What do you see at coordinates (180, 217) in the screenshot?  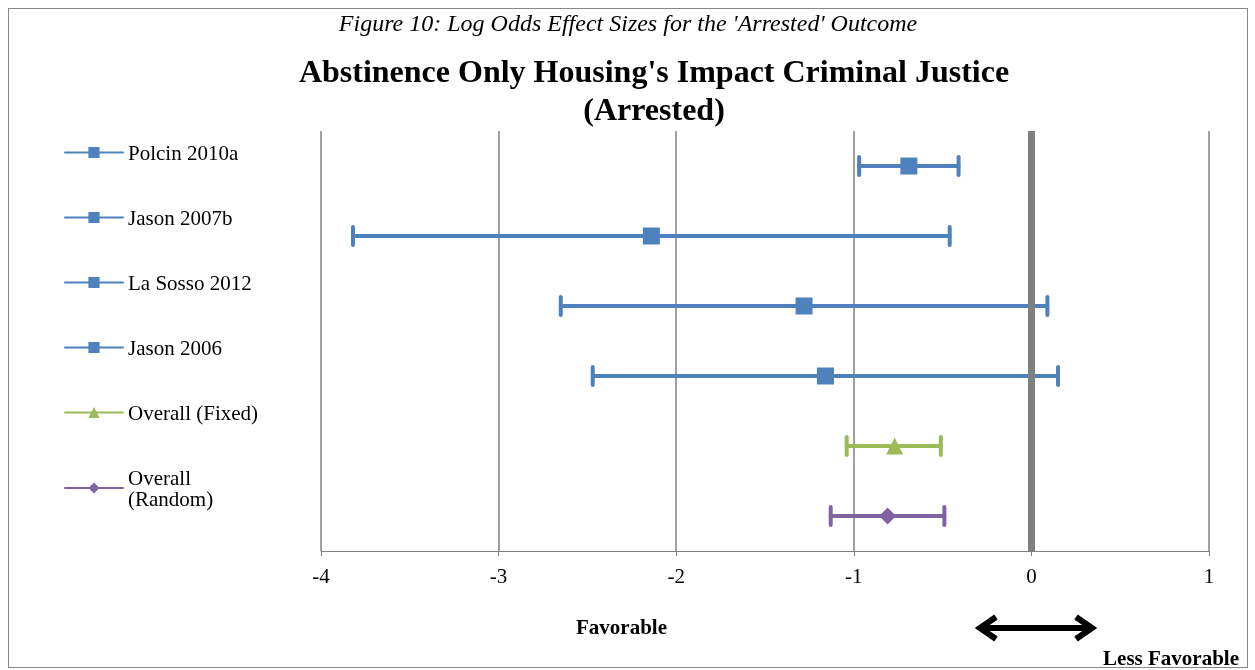 I see `legend-label: Jason 2007b` at bounding box center [180, 217].